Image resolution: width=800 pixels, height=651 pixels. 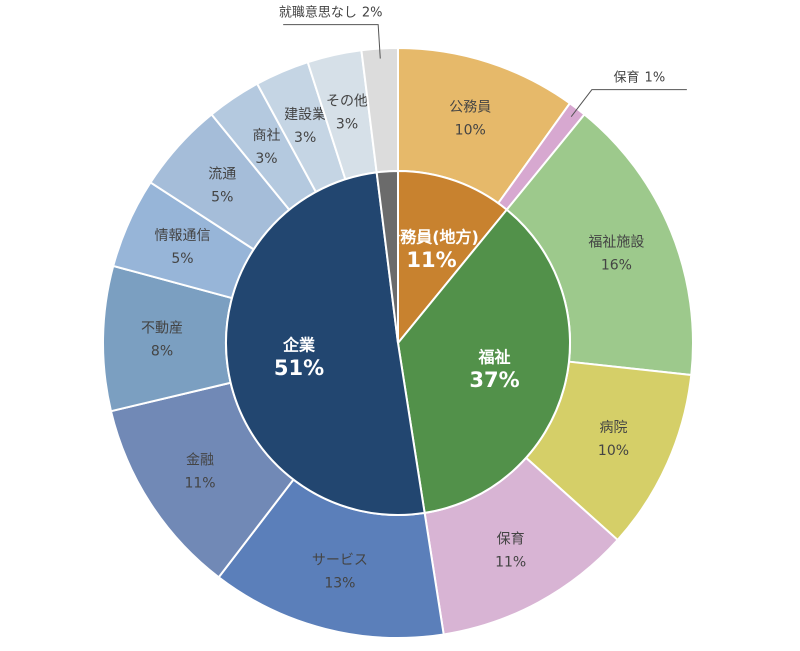 What do you see at coordinates (347, 102) in the screenshot?
I see `category-label: その他` at bounding box center [347, 102].